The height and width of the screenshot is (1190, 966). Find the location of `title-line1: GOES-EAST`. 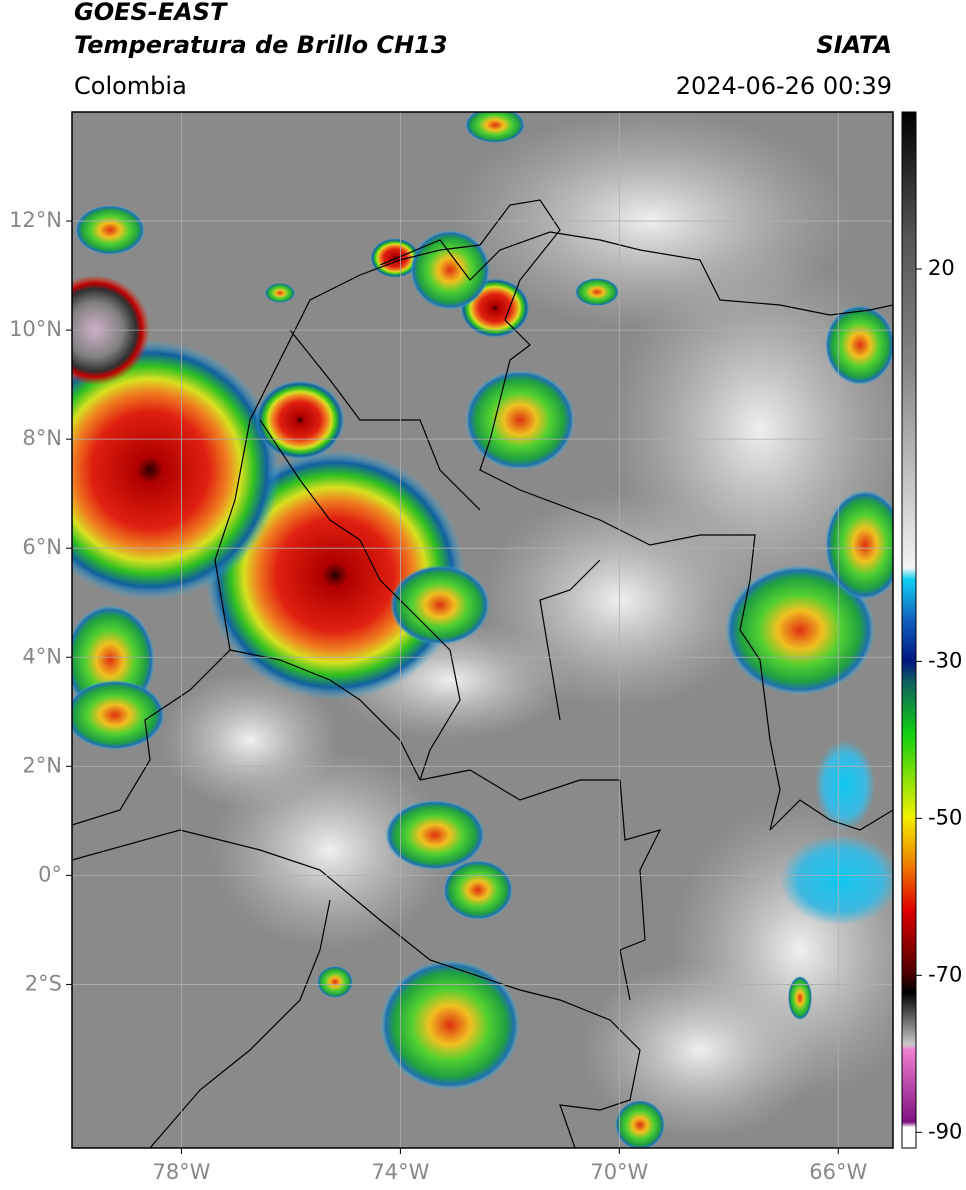

title-line1: GOES-EAST is located at coordinates (151, 13).